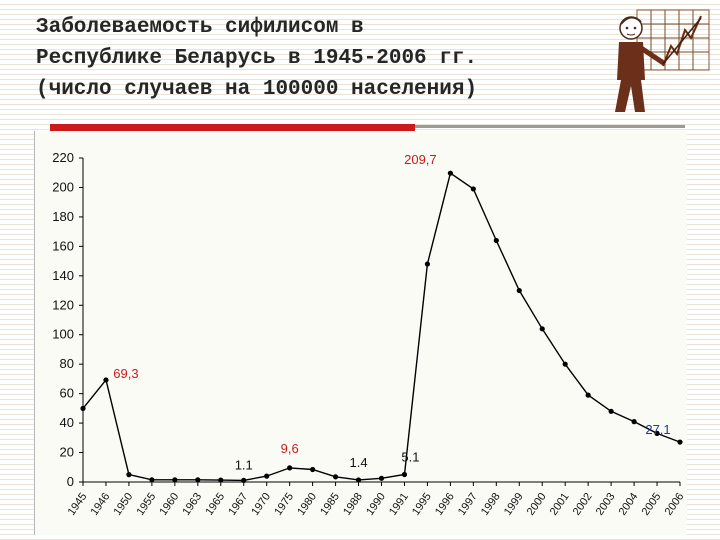  I want to click on x-tick-label: 1950, so click(124, 504).